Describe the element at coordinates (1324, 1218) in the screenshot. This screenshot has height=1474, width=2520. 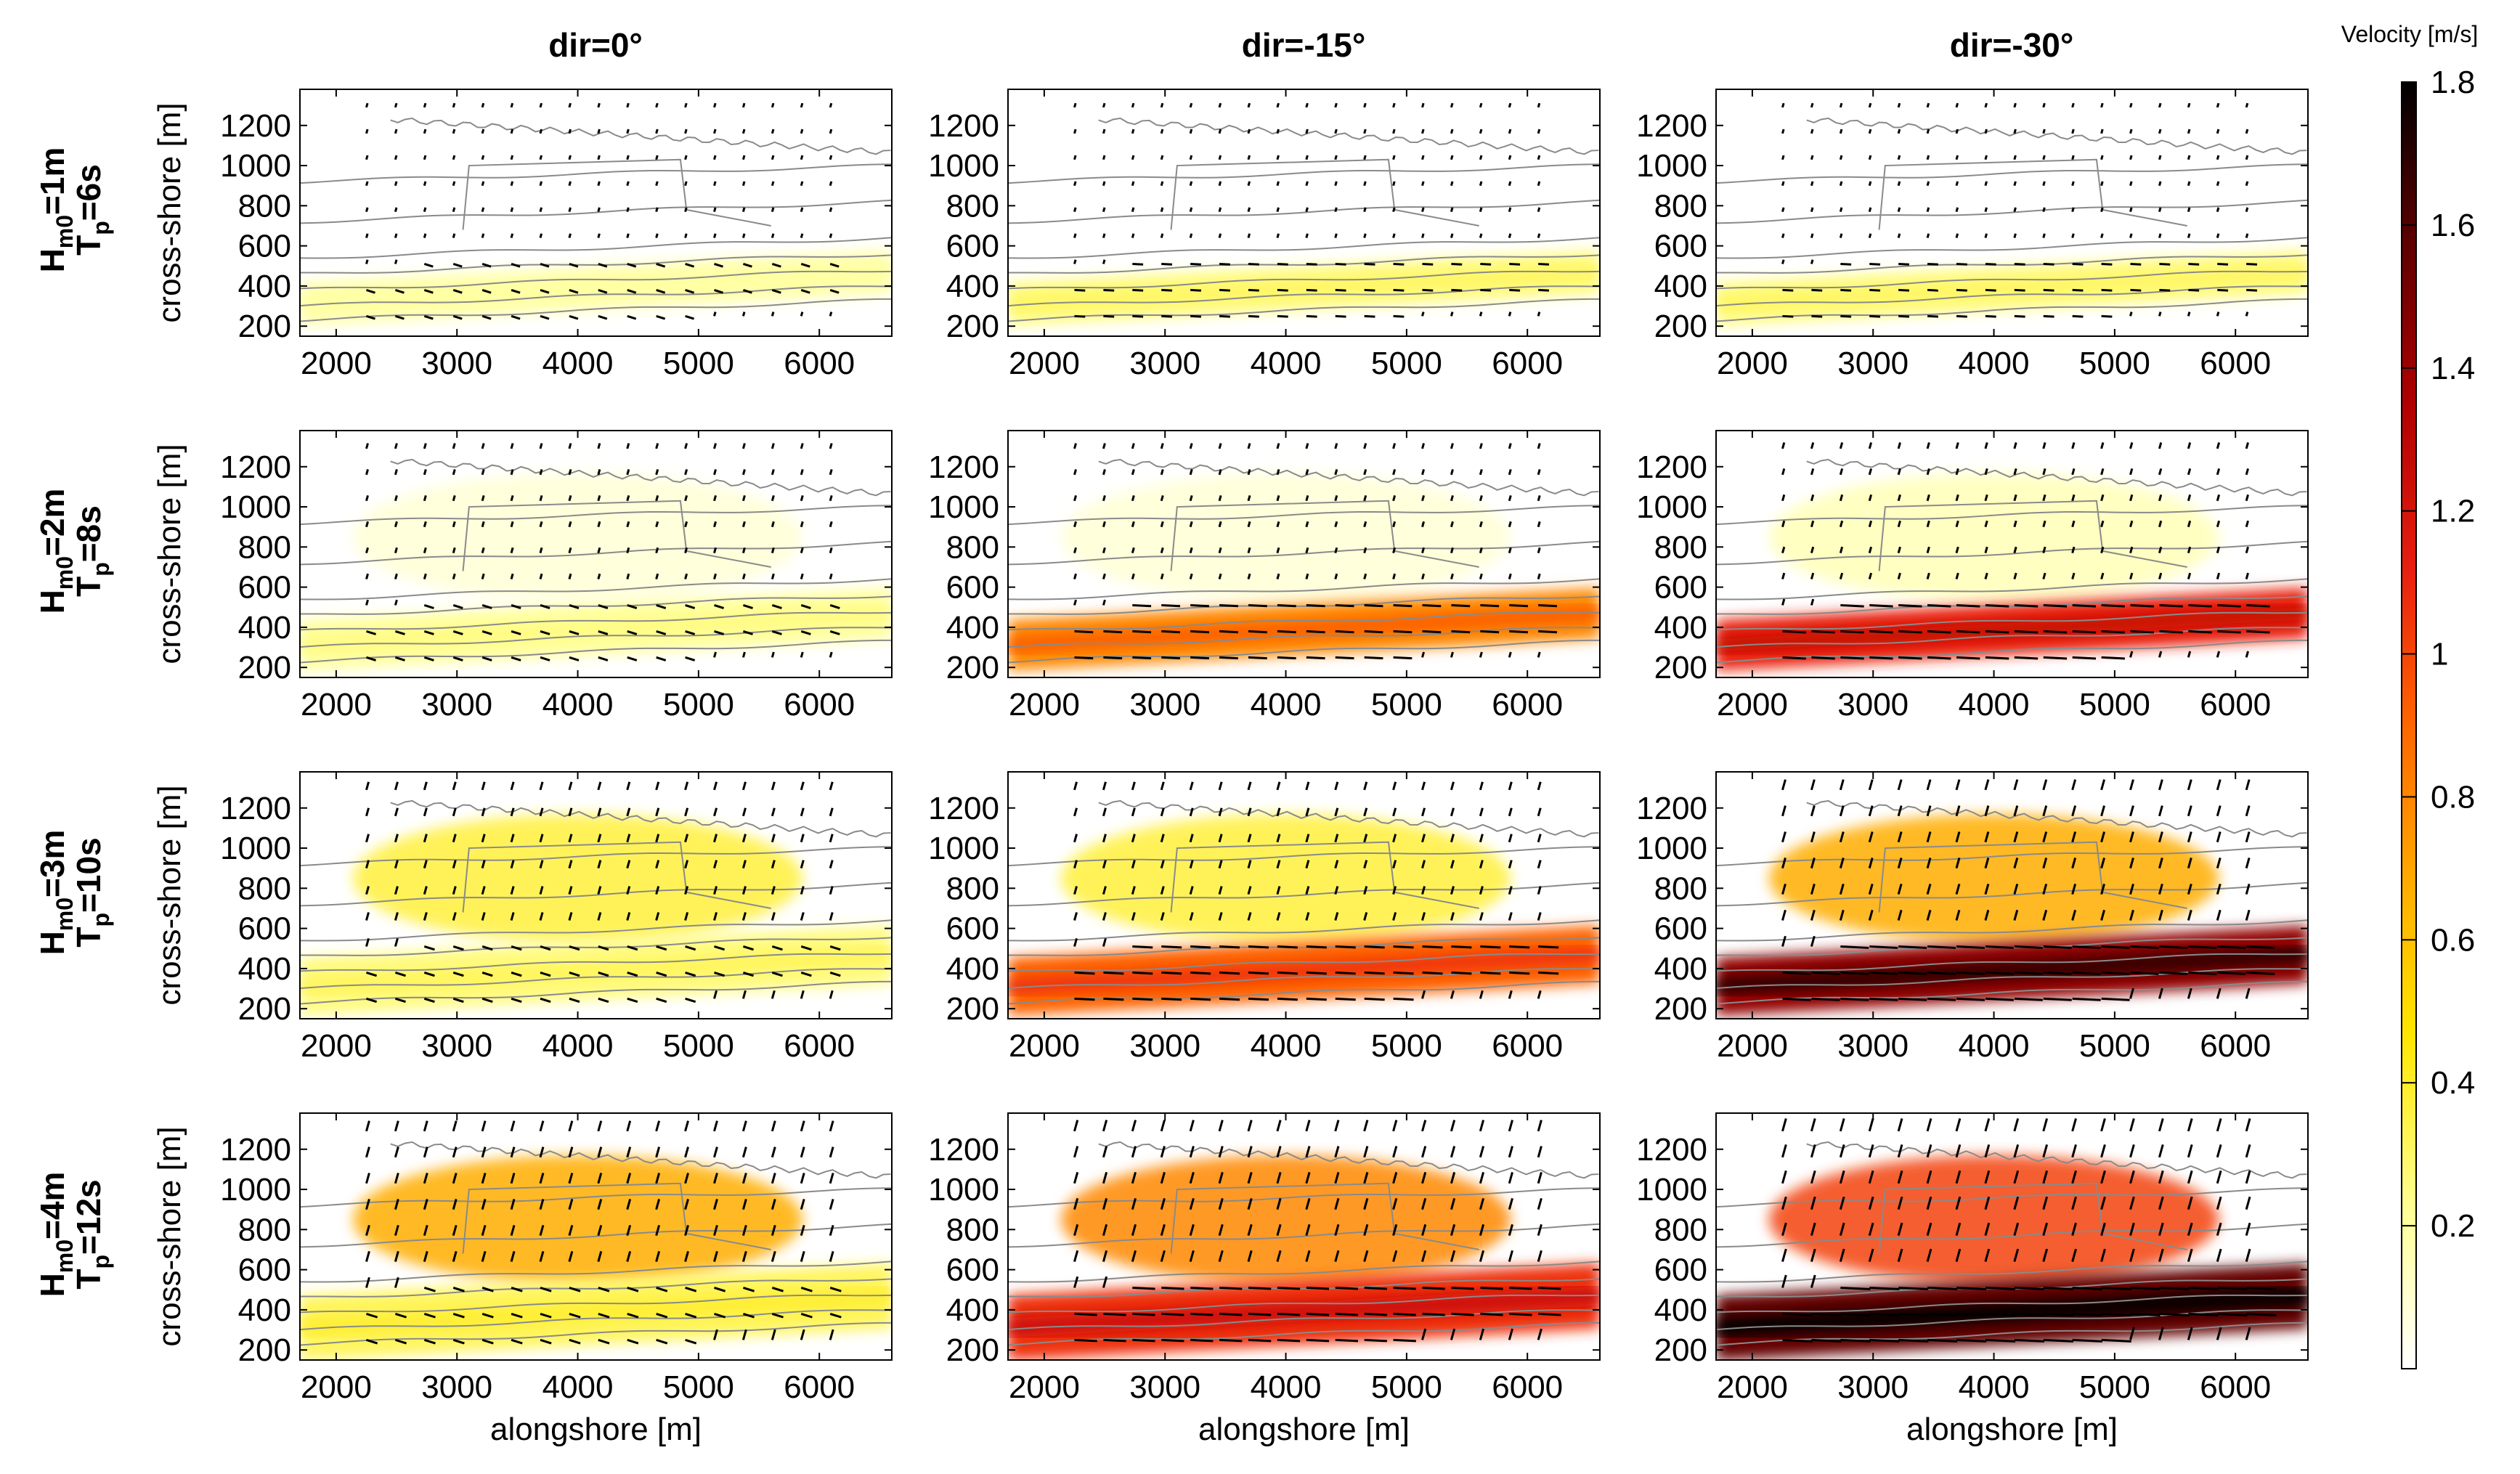
I see `reef-contour` at that location.